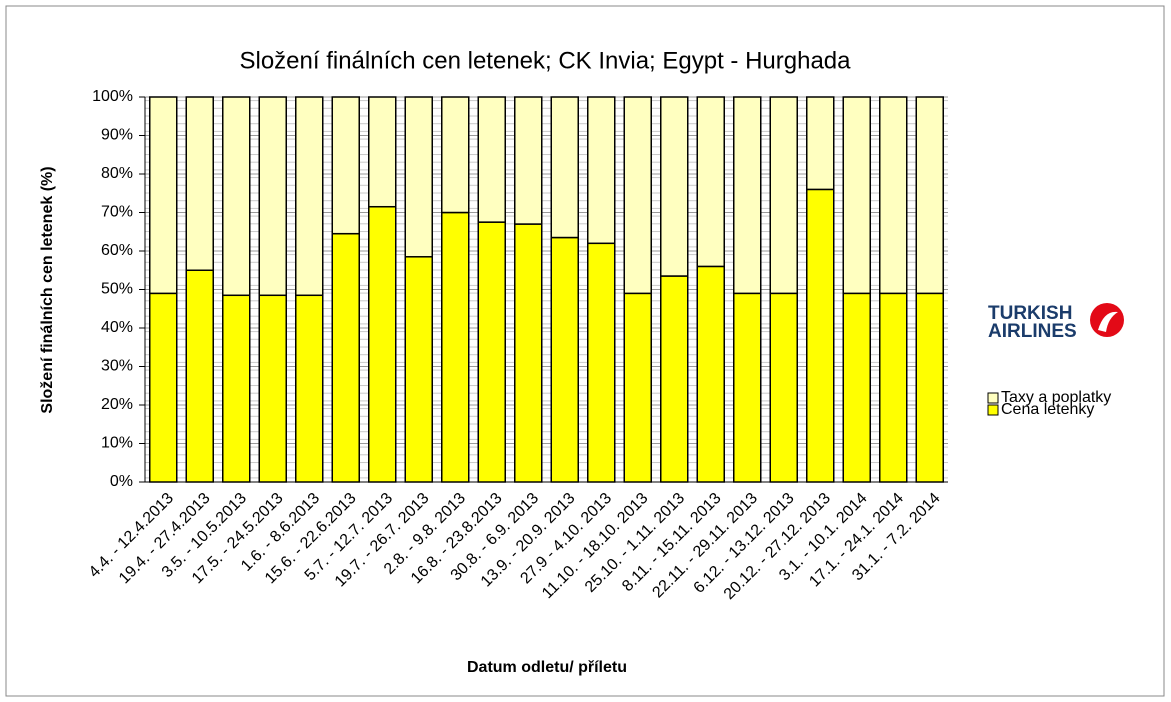 The height and width of the screenshot is (702, 1171). I want to click on legend-label: Cena letenky, so click(1047, 409).